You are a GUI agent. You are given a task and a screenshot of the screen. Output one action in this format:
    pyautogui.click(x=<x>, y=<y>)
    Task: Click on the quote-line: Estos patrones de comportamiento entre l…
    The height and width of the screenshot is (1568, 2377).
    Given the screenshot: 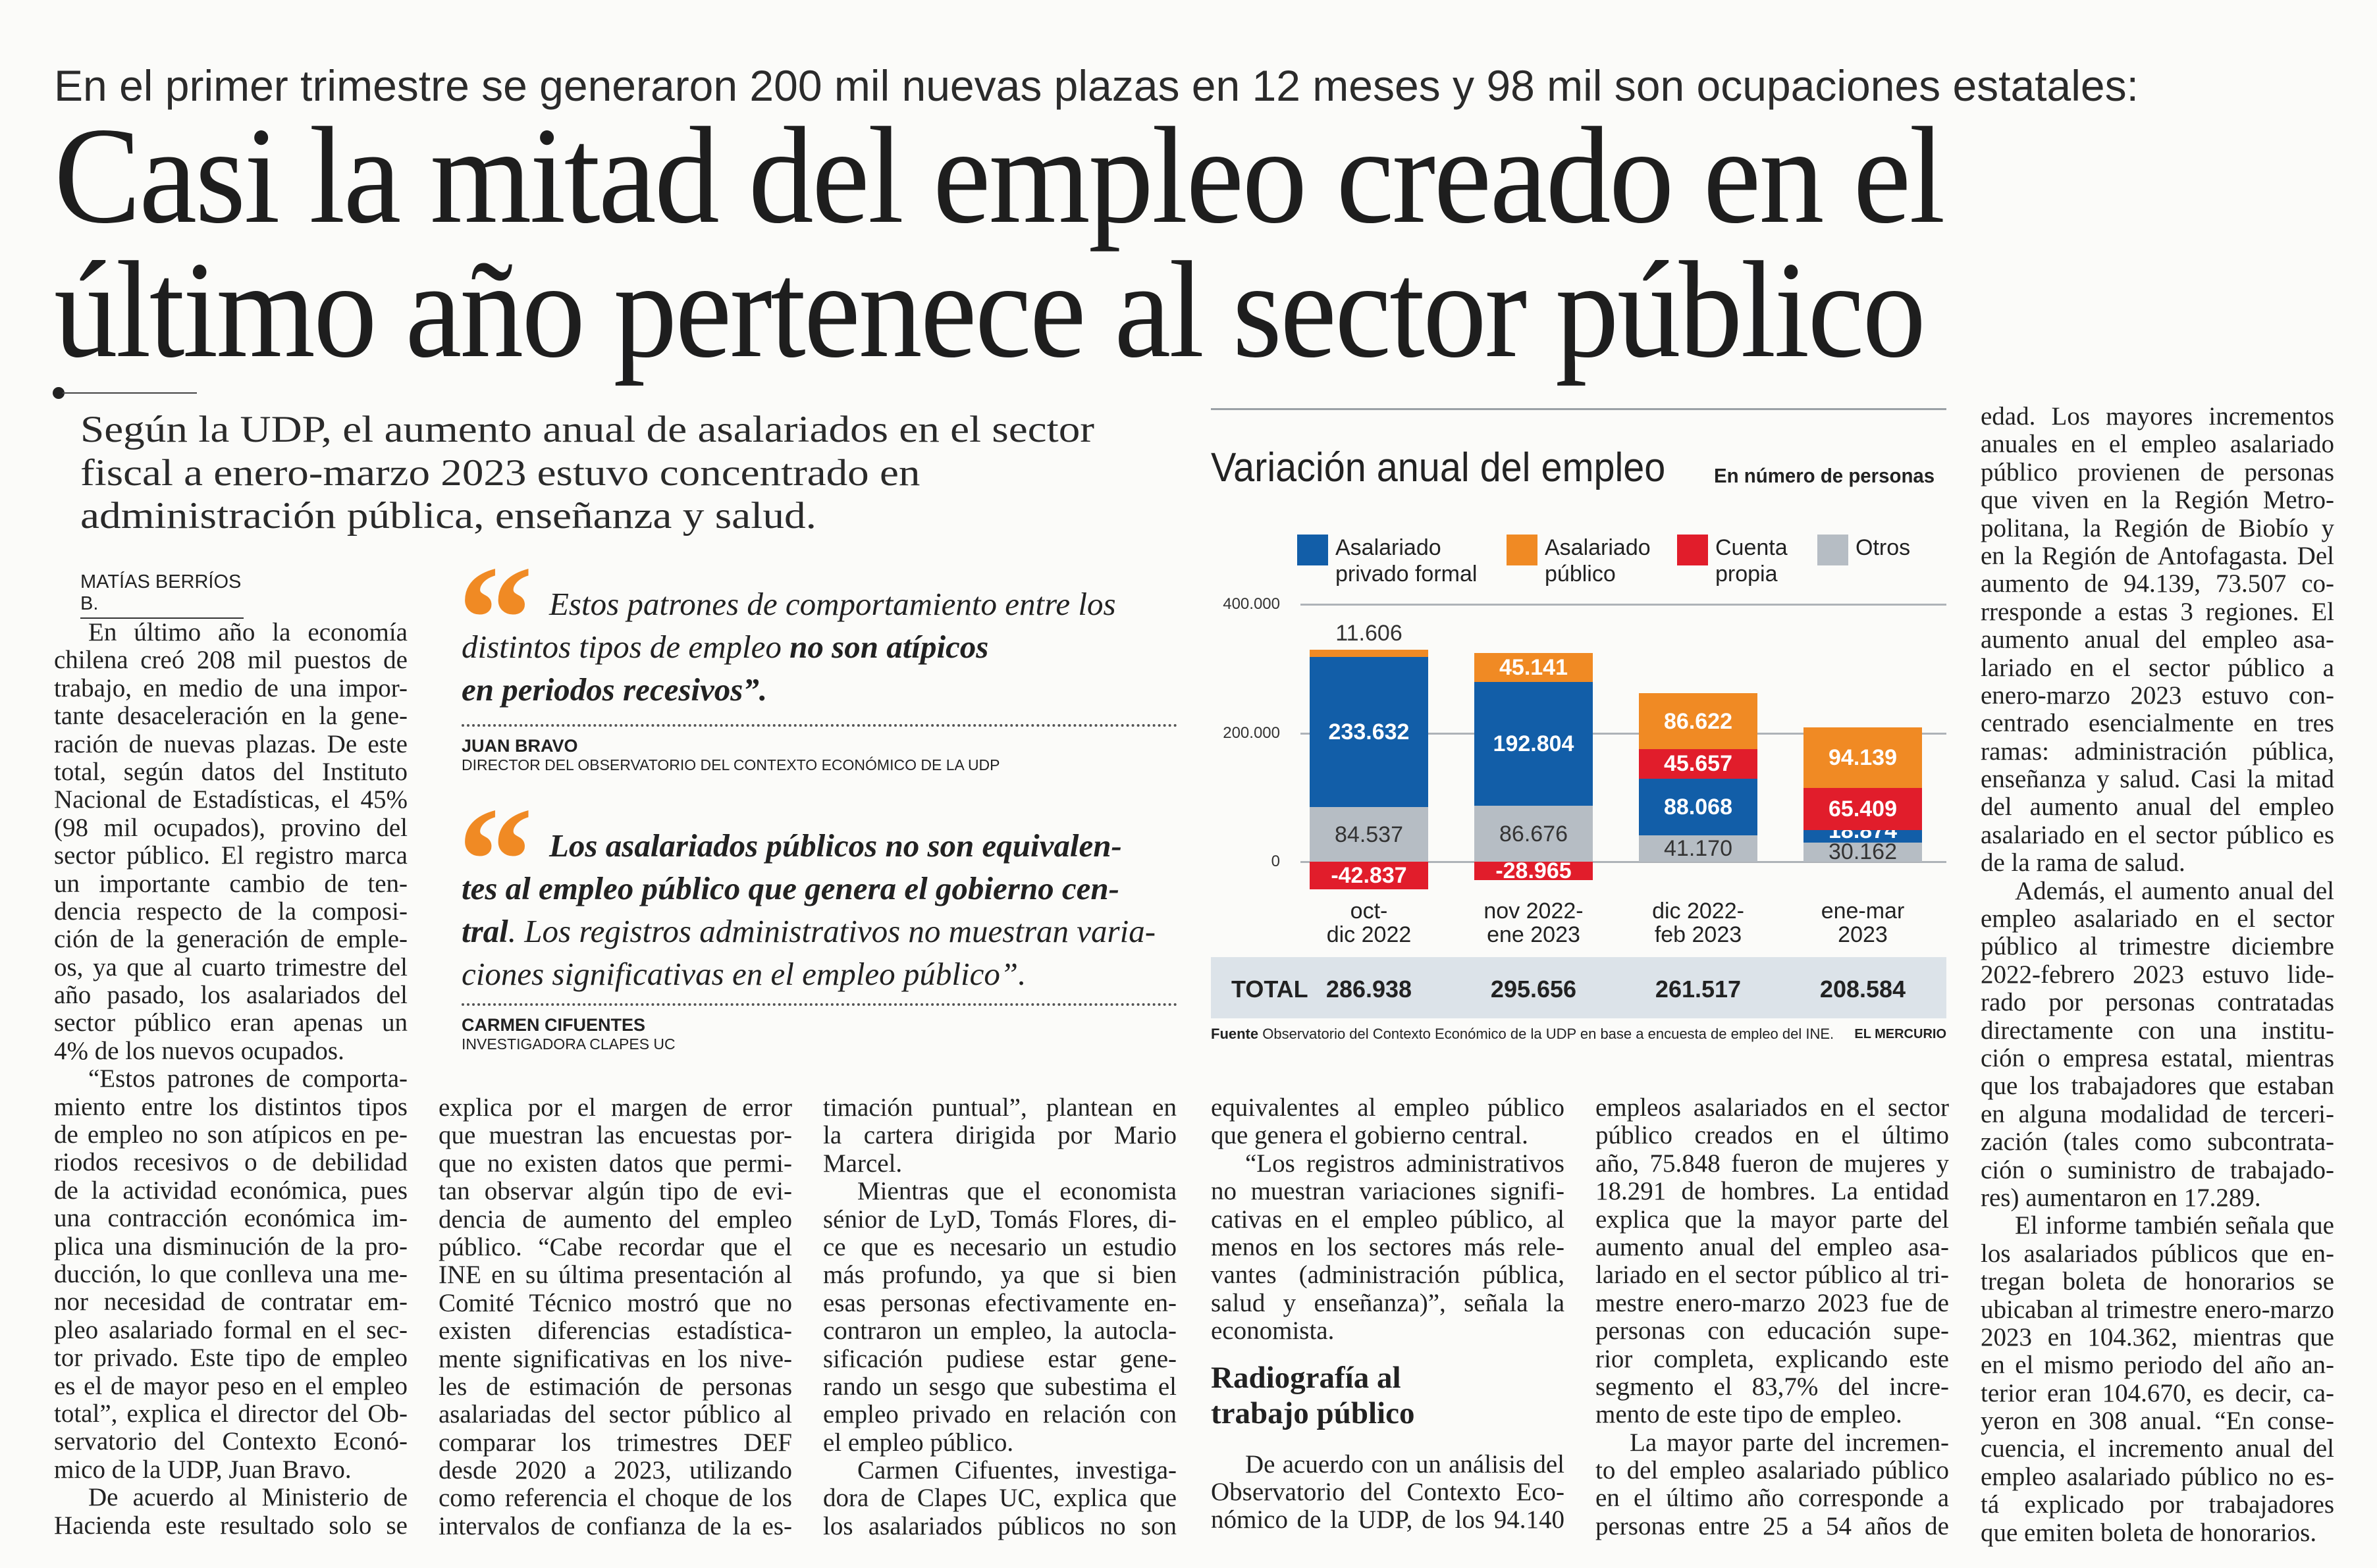 What is the action you would take?
    pyautogui.click(x=819, y=604)
    